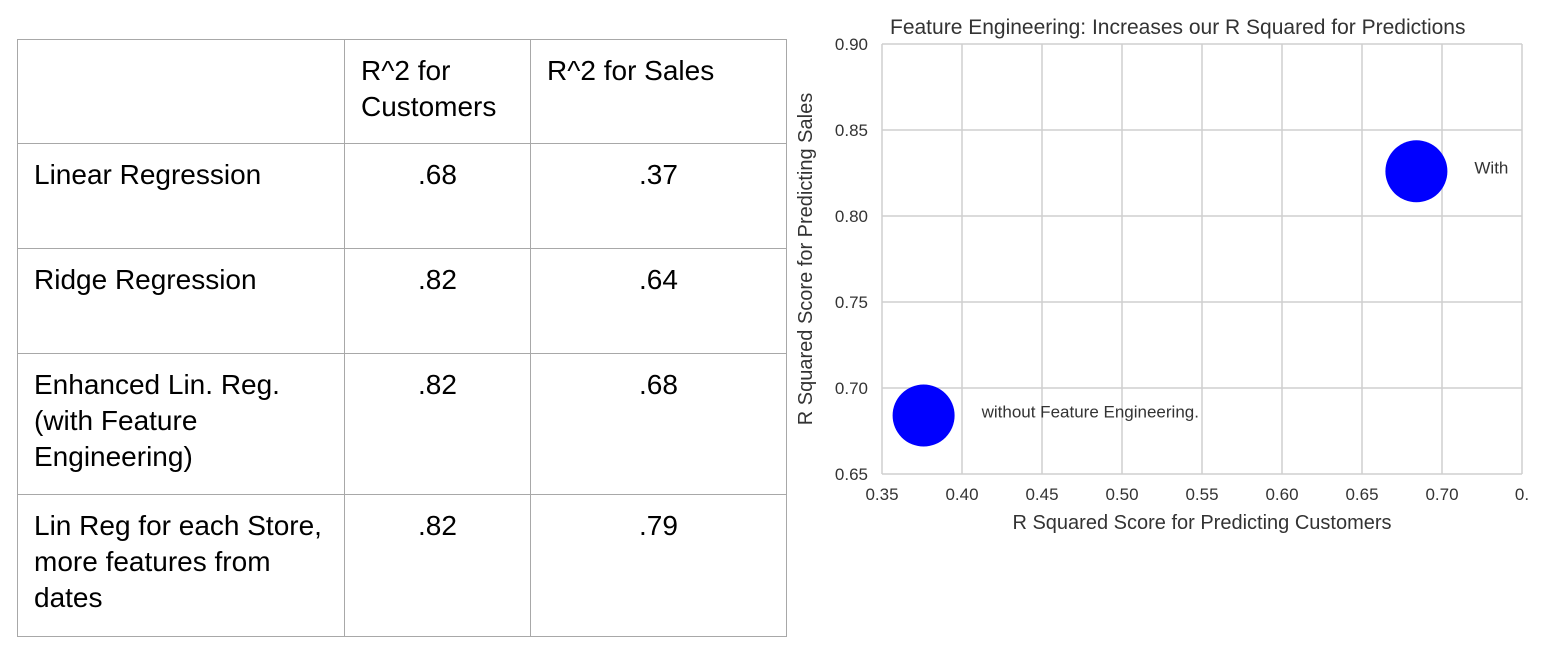 This screenshot has height=658, width=1546. Describe the element at coordinates (1090, 412) in the screenshot. I see `data-point-label: without Feature Engineering.` at that location.